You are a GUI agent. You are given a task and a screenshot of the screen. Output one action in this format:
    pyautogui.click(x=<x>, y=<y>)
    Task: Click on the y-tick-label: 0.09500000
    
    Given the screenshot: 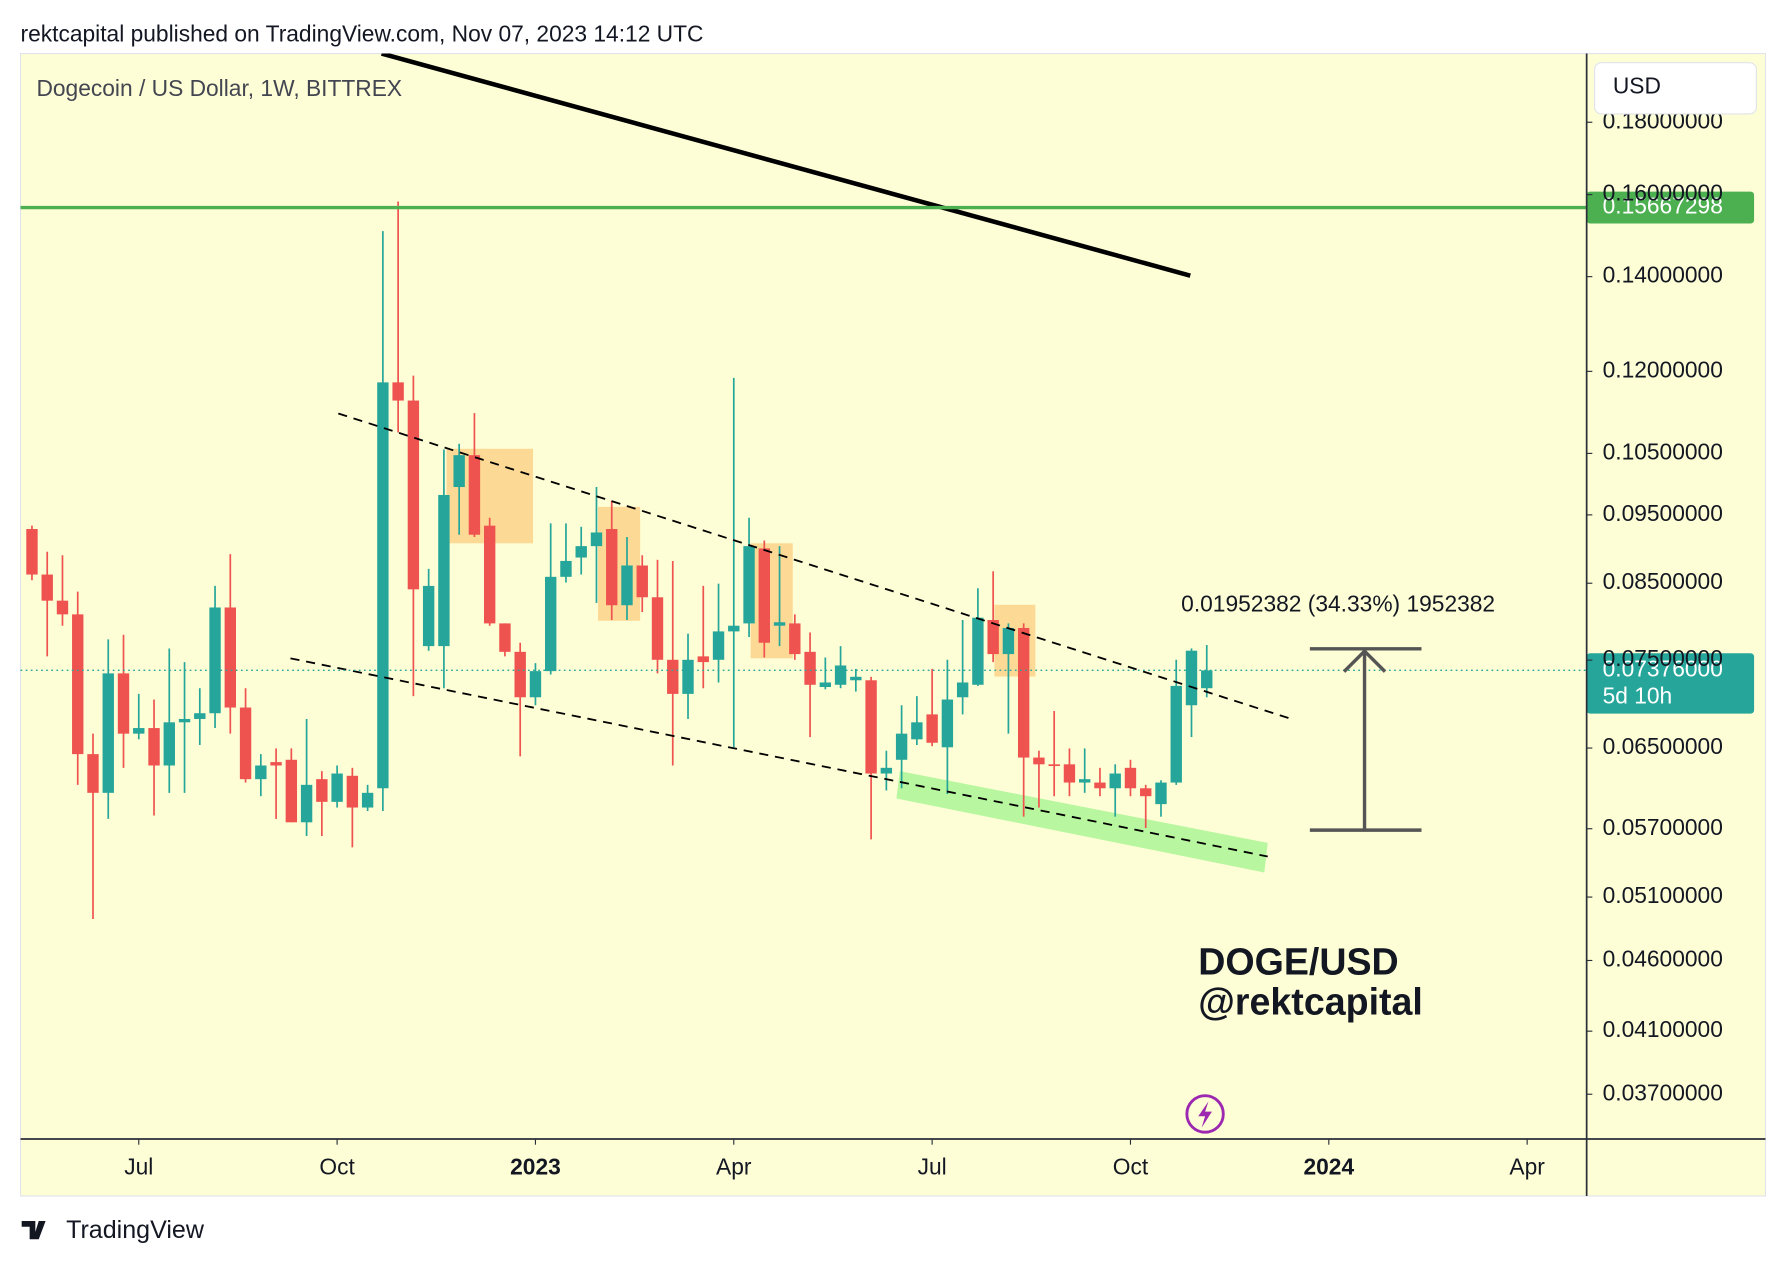 What is the action you would take?
    pyautogui.click(x=1663, y=513)
    